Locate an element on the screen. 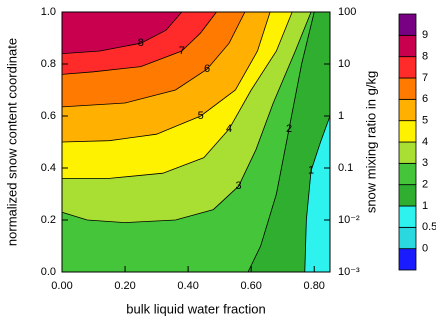  y-tick-label: 0.6 is located at coordinates (48, 116).